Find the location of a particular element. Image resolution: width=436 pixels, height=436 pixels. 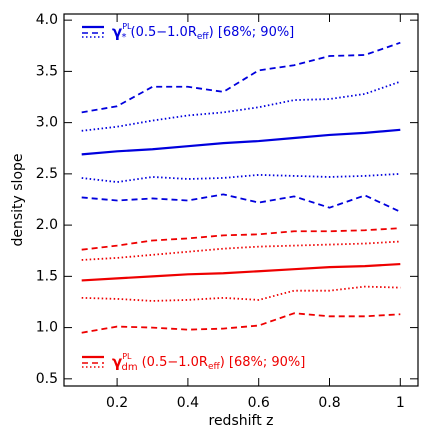

legend-label: γPL dm (0.5−1.0Reff) [68%; 90%] is located at coordinates (208, 363).